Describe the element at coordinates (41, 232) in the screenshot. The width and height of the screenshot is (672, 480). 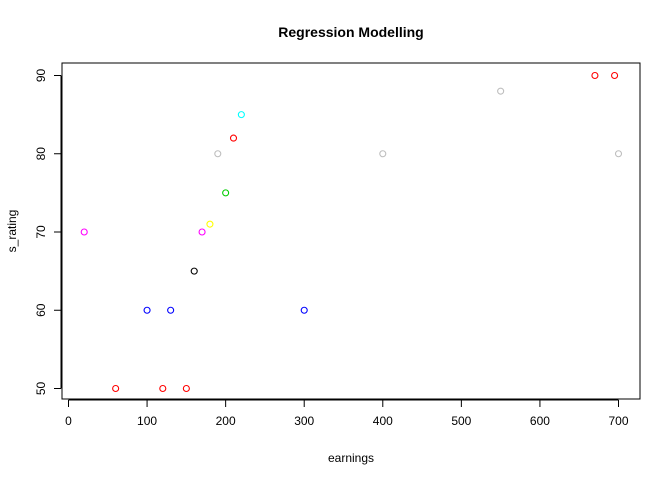
I see `y-tick-label: 70` at that location.